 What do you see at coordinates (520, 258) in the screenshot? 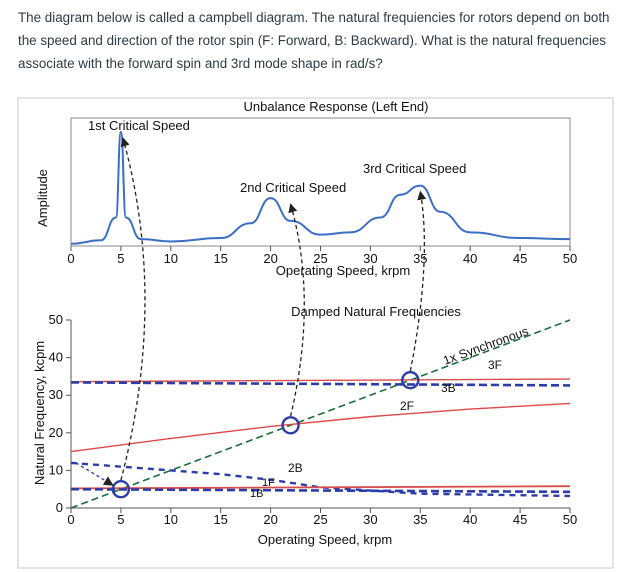
I see `top-x-tick-label: 45` at bounding box center [520, 258].